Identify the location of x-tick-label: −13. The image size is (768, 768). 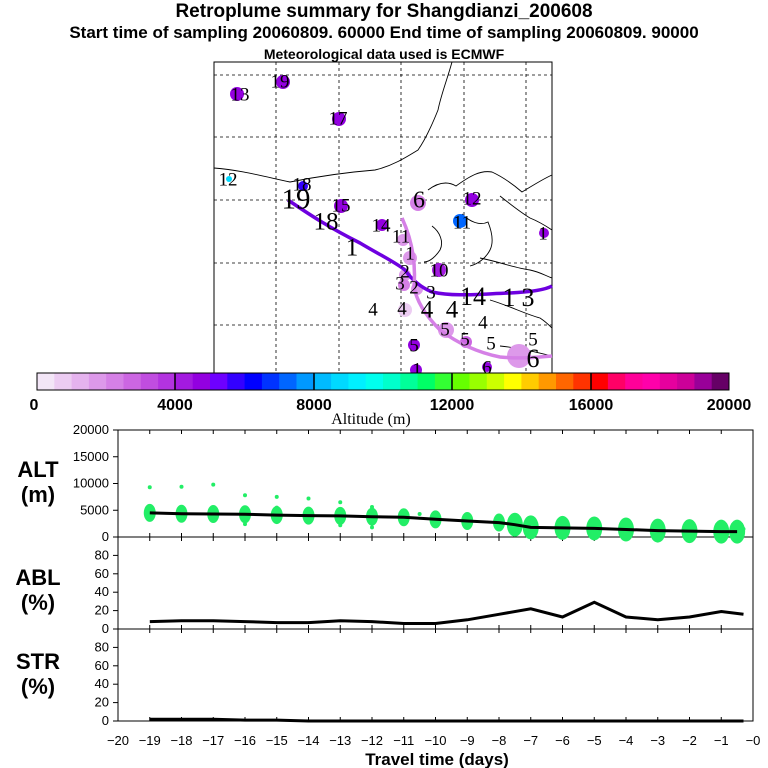
(340, 740).